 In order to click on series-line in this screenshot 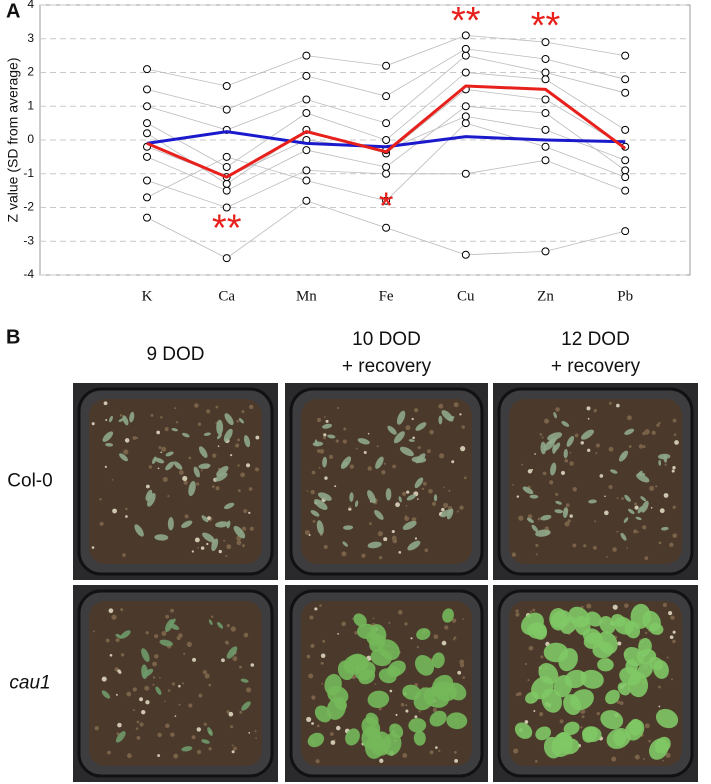, I will do `click(386, 79)`.